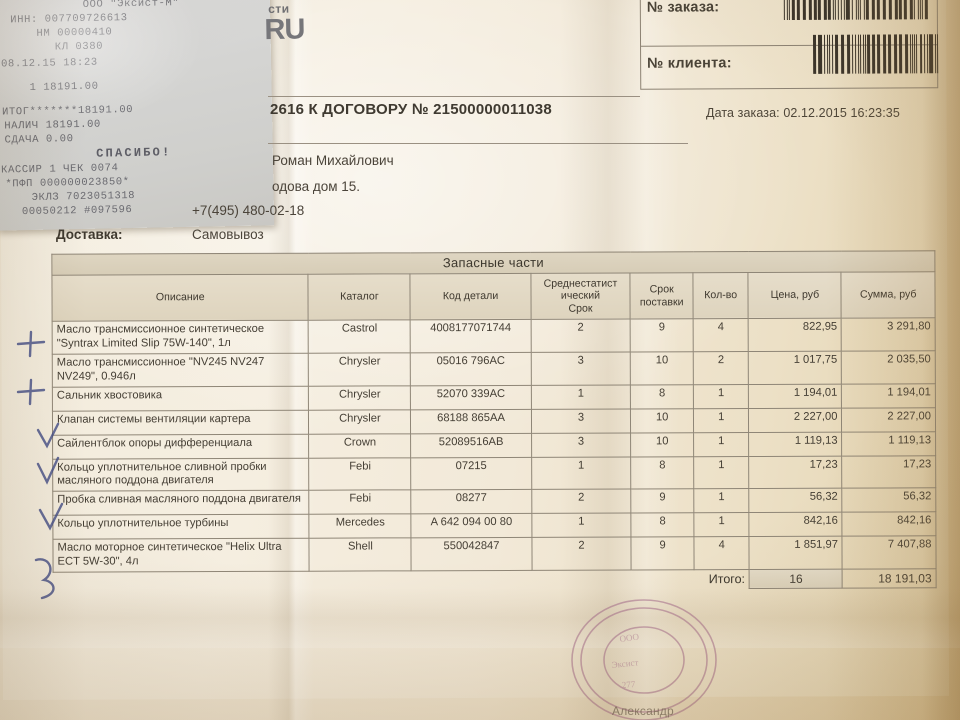  Describe the element at coordinates (53, 125) in the screenshot. I see `receipt-line: НАЛИЧ 18191.00` at that location.